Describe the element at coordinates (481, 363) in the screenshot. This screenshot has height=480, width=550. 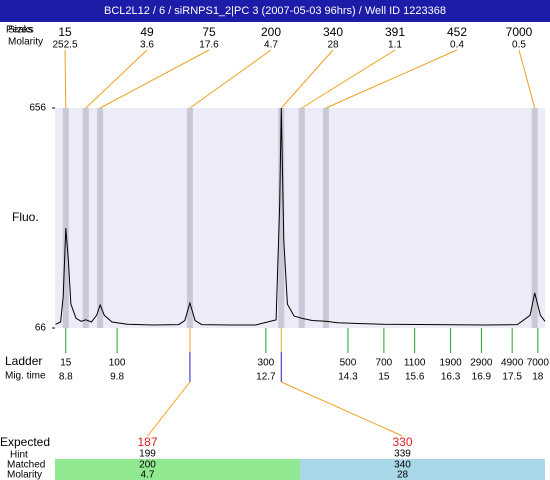
I see `ladder-size: 2900` at that location.